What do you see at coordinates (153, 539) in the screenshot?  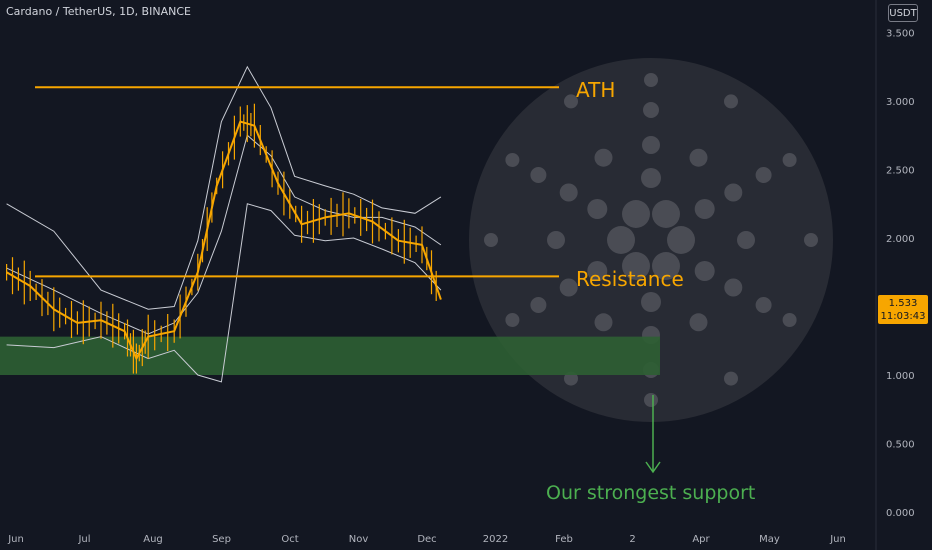 I see `time-axis-tick-label: Aug` at bounding box center [153, 539].